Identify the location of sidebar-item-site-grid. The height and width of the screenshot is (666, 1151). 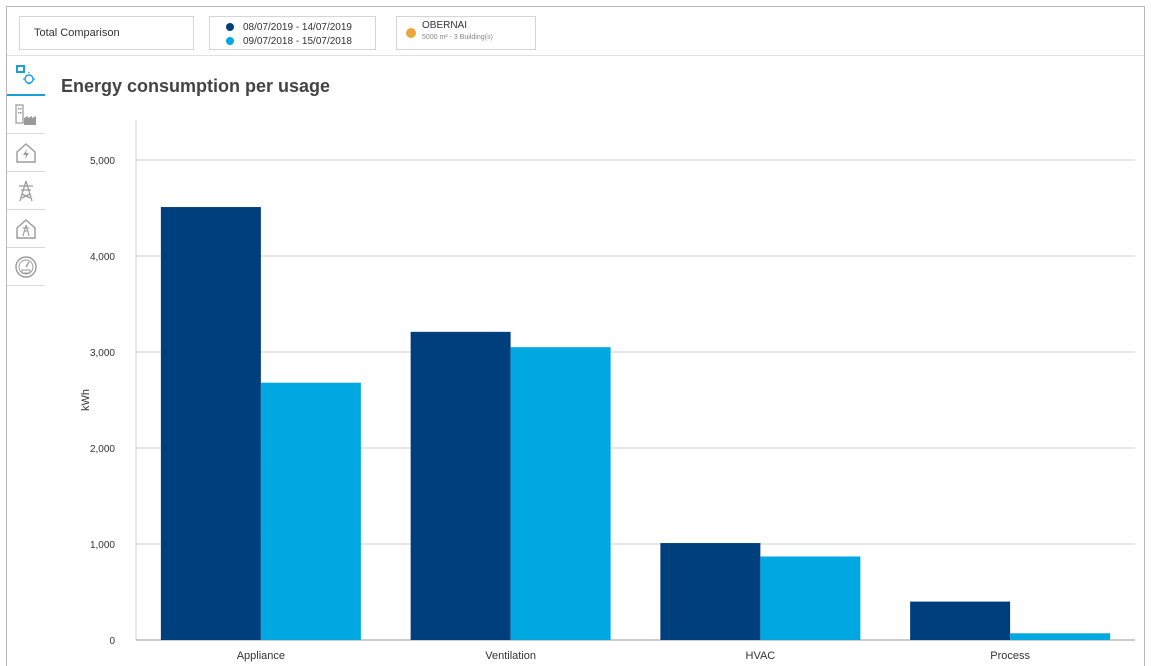
(26, 229).